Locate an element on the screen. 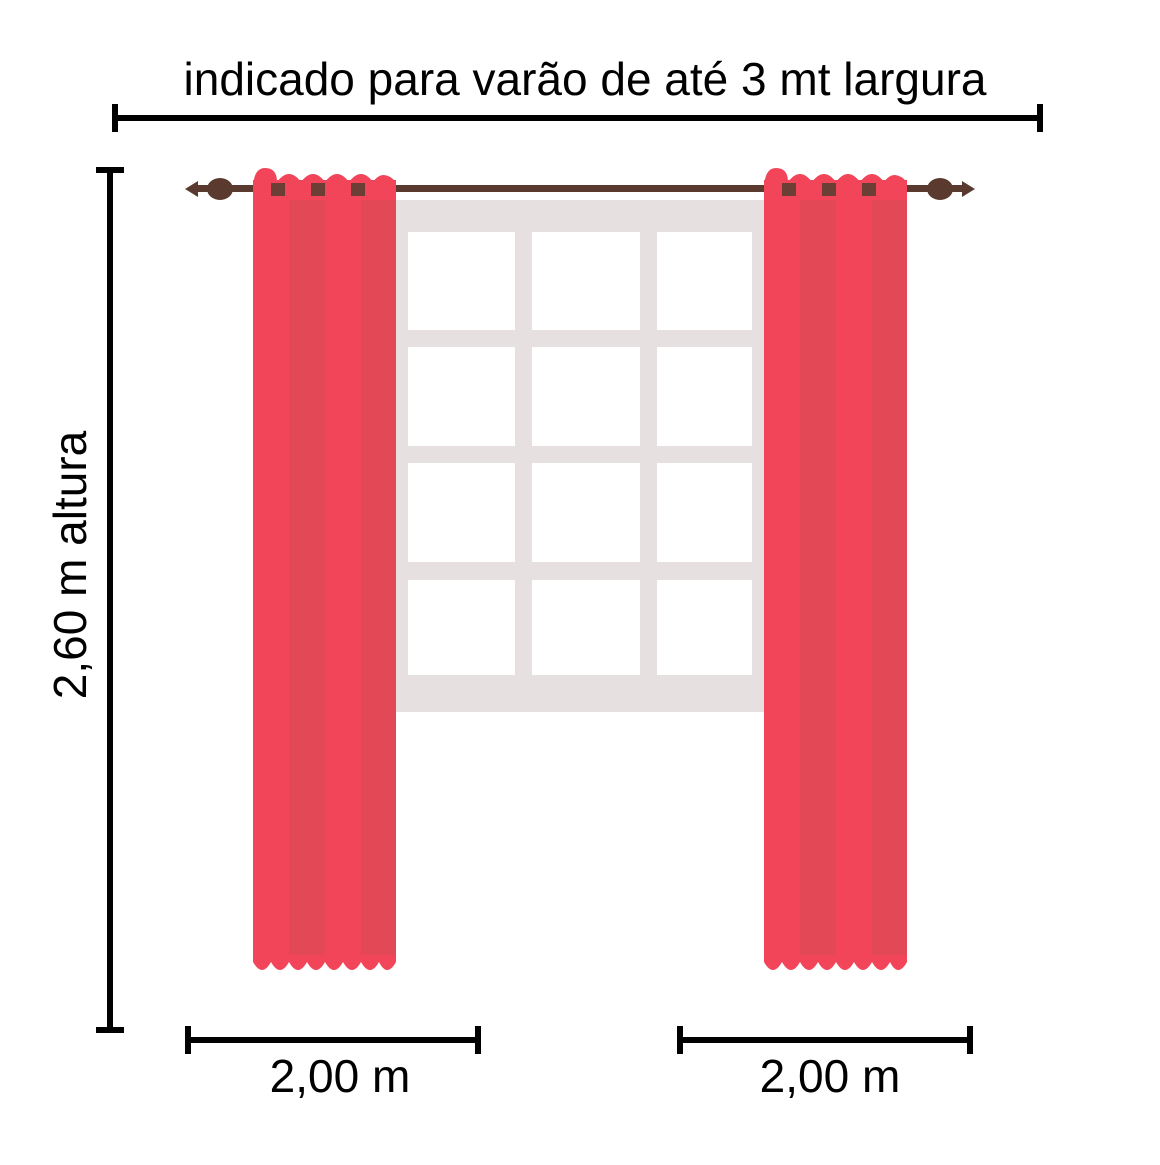 The width and height of the screenshot is (1160, 1165). width-label: indicado para varão de até 3 mt largura is located at coordinates (585, 79).